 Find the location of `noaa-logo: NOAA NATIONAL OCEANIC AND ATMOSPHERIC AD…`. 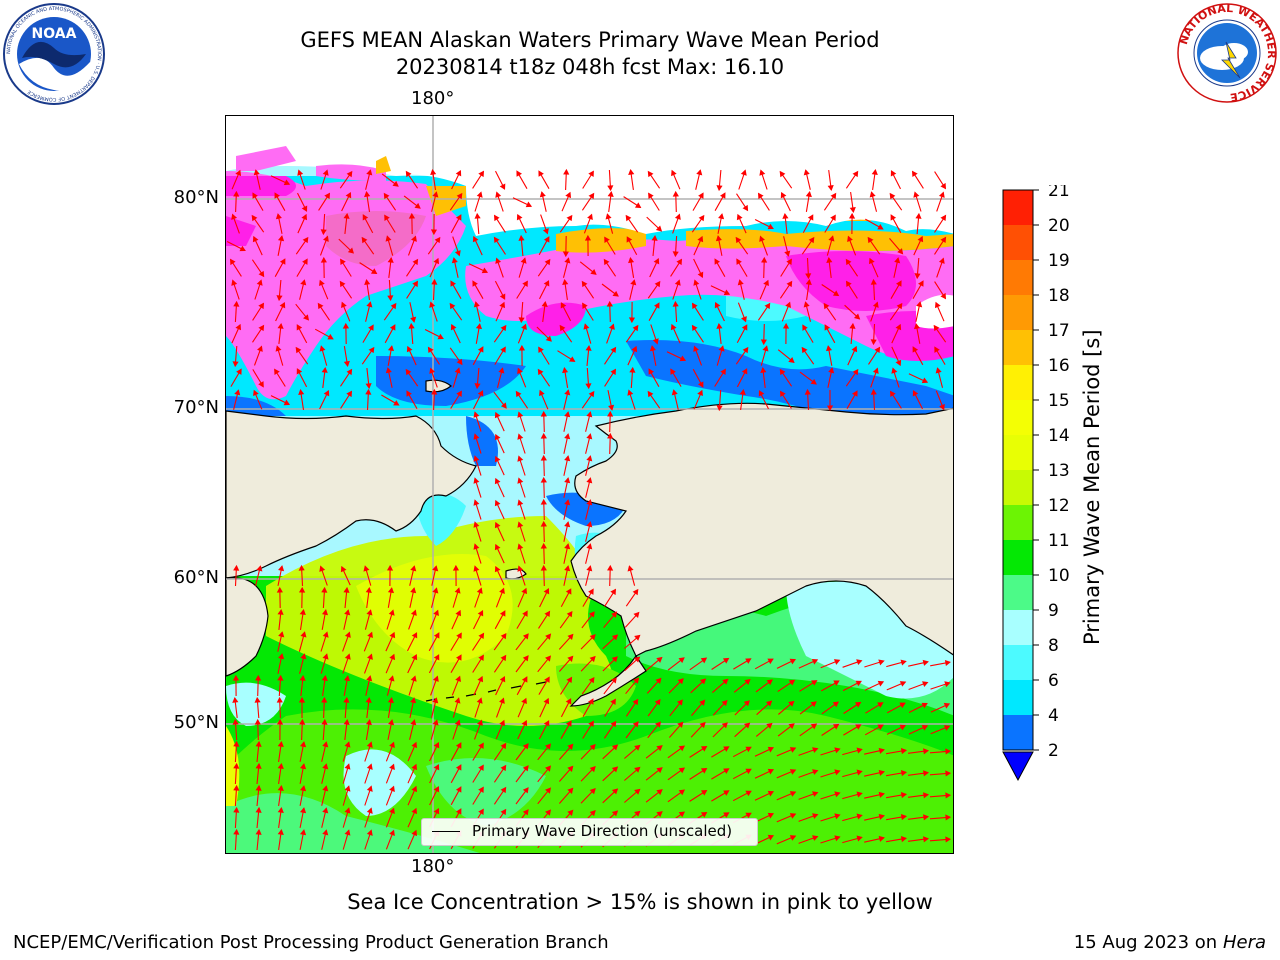

noaa-logo: NOAA NATIONAL OCEANIC AND ATMOSPHERIC AD… is located at coordinates (54, 54).